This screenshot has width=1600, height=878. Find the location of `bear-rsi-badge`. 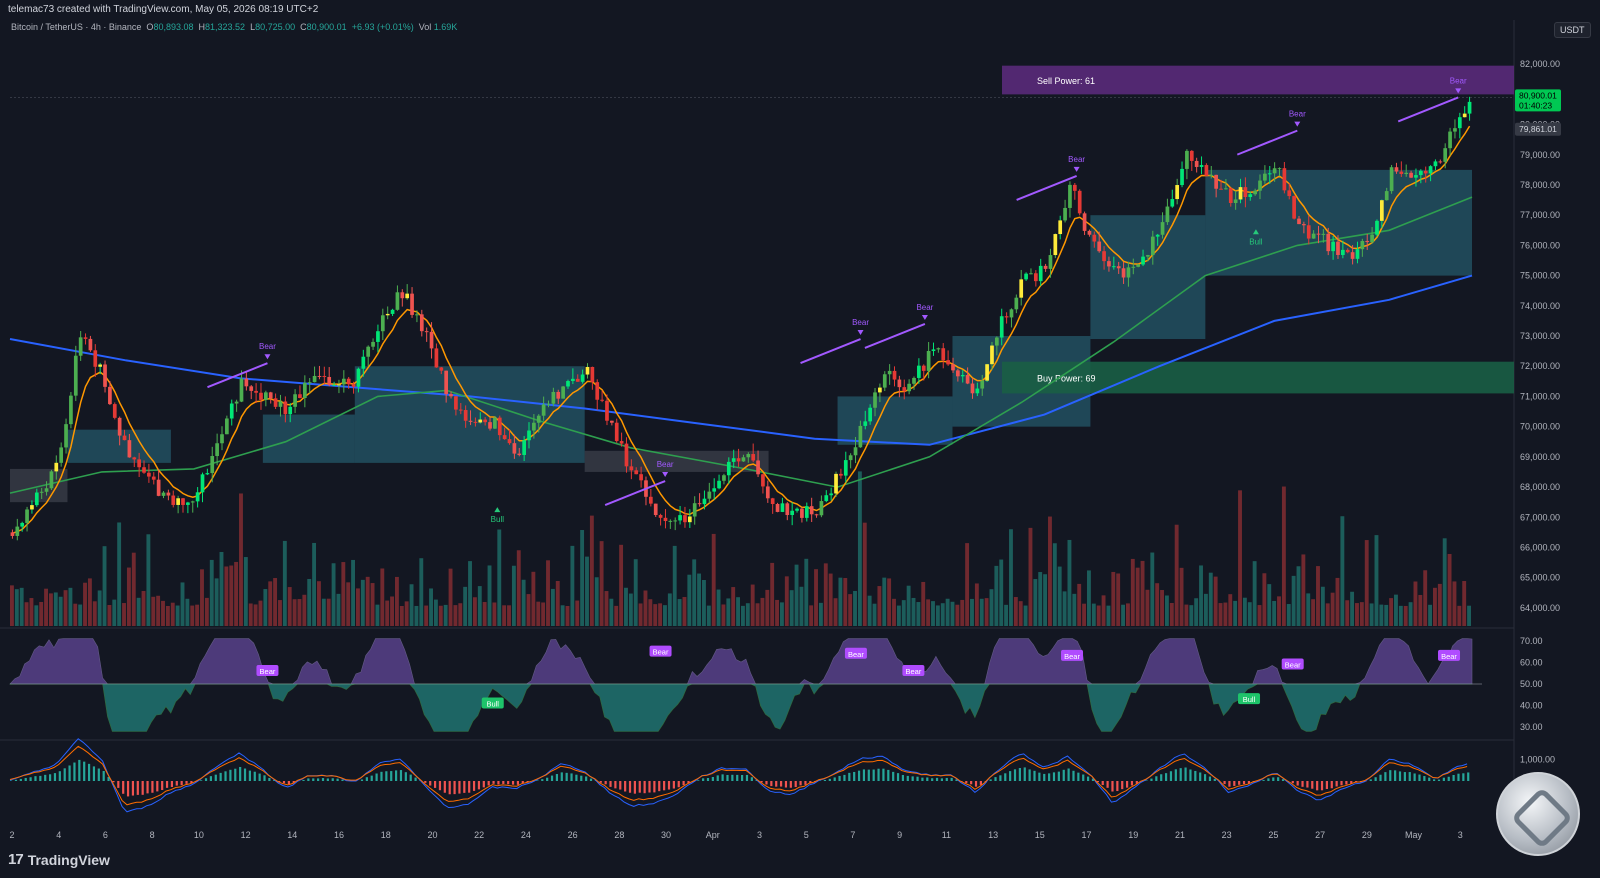

bear-rsi-badge is located at coordinates (855, 653).